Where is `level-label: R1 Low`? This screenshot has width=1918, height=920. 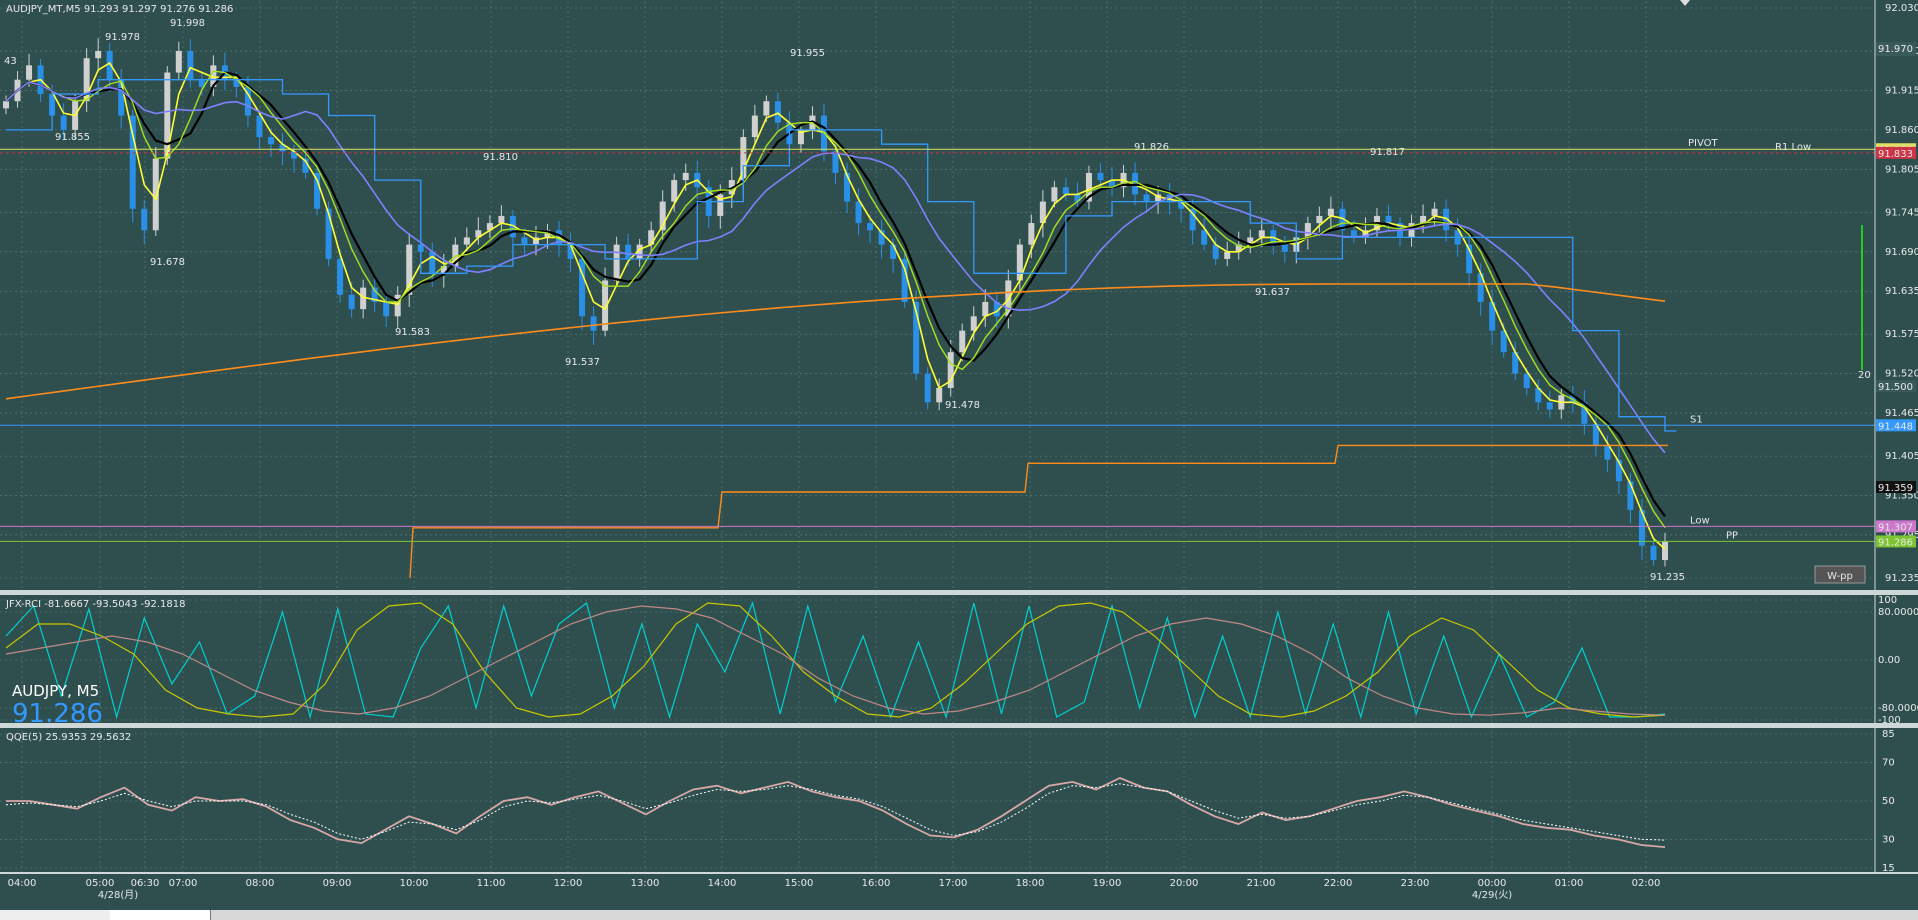 level-label: R1 Low is located at coordinates (1793, 147).